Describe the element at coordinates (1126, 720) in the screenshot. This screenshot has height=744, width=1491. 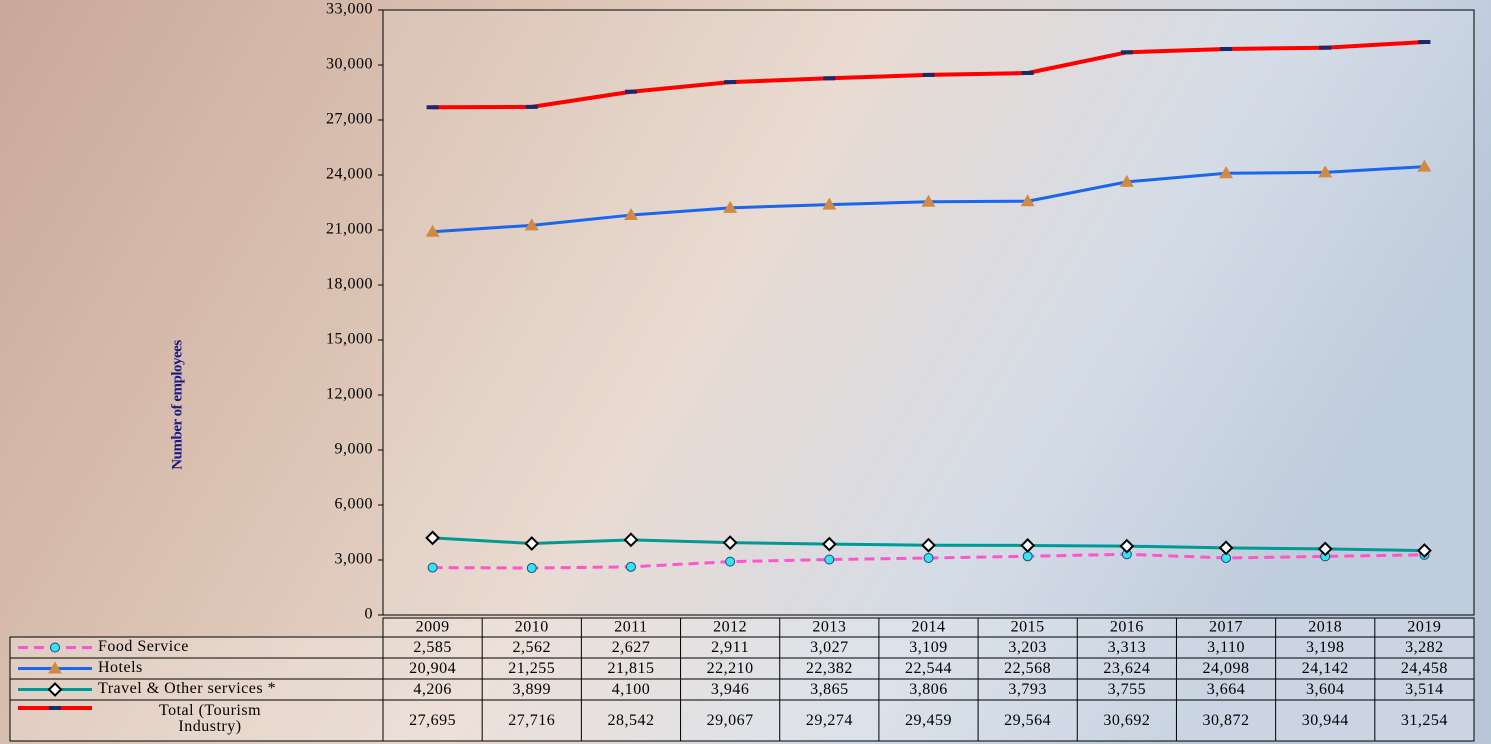
I see `table-value: 30,692` at that location.